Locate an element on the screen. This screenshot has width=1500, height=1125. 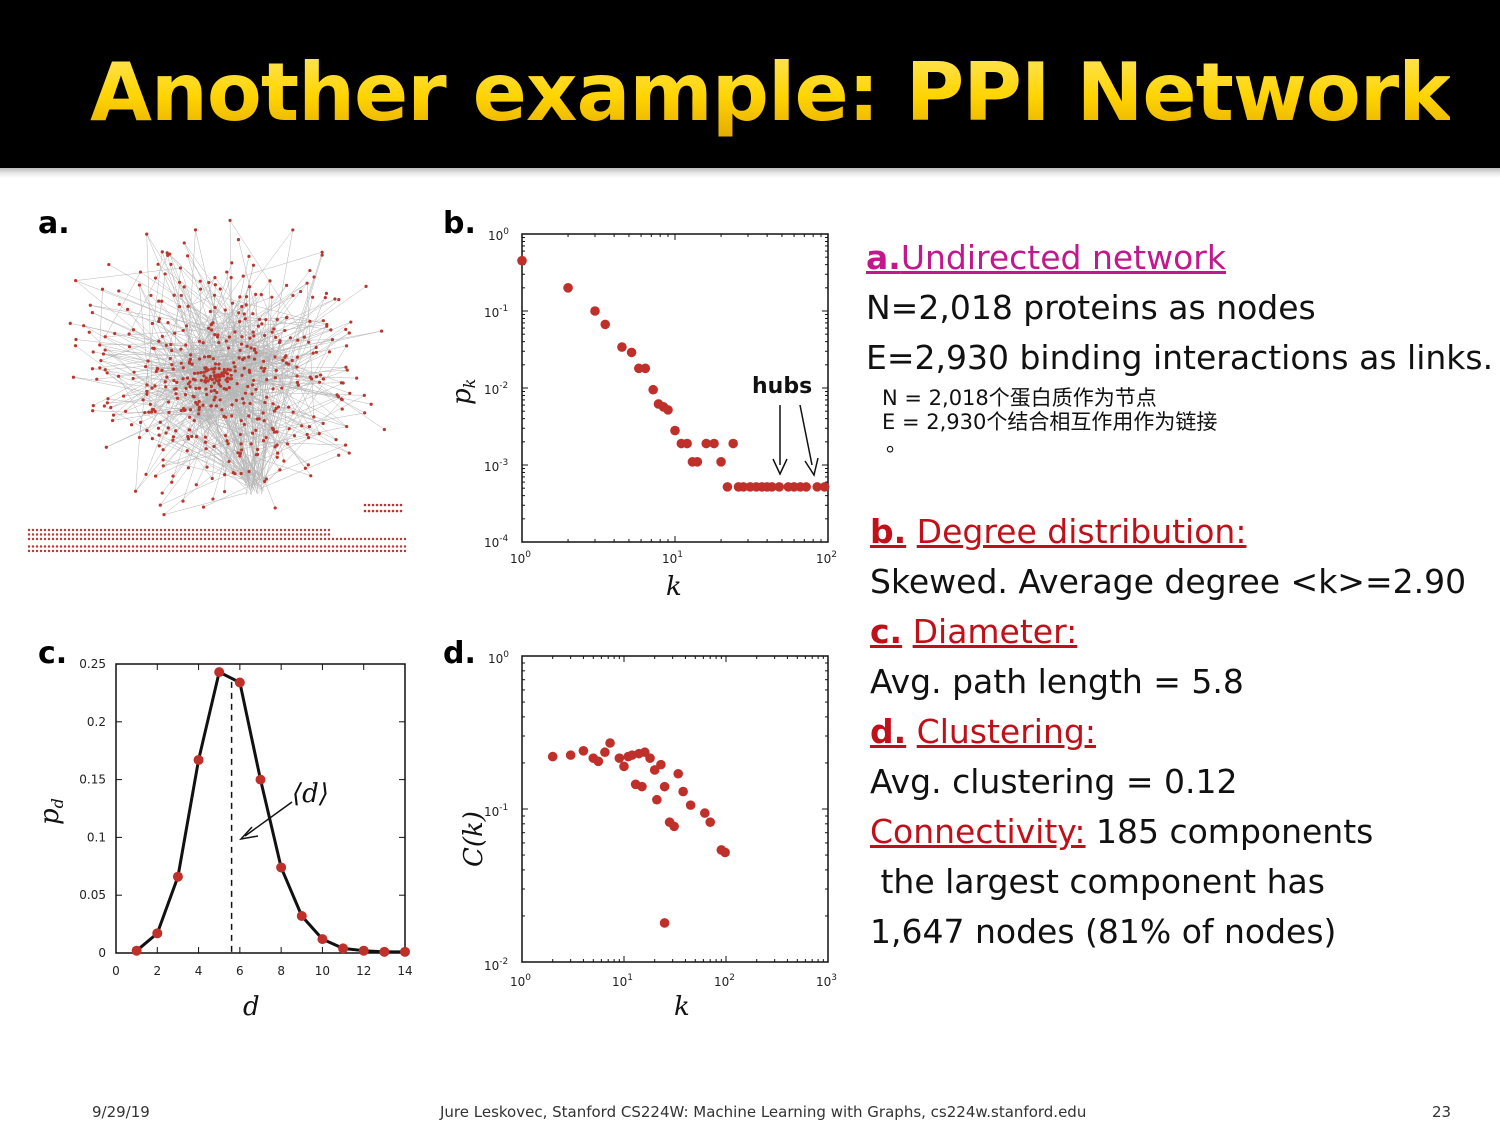
y-tick-labels: 0 0.05 0.1 0.15 0.2 0.25 is located at coordinates (92, 808).